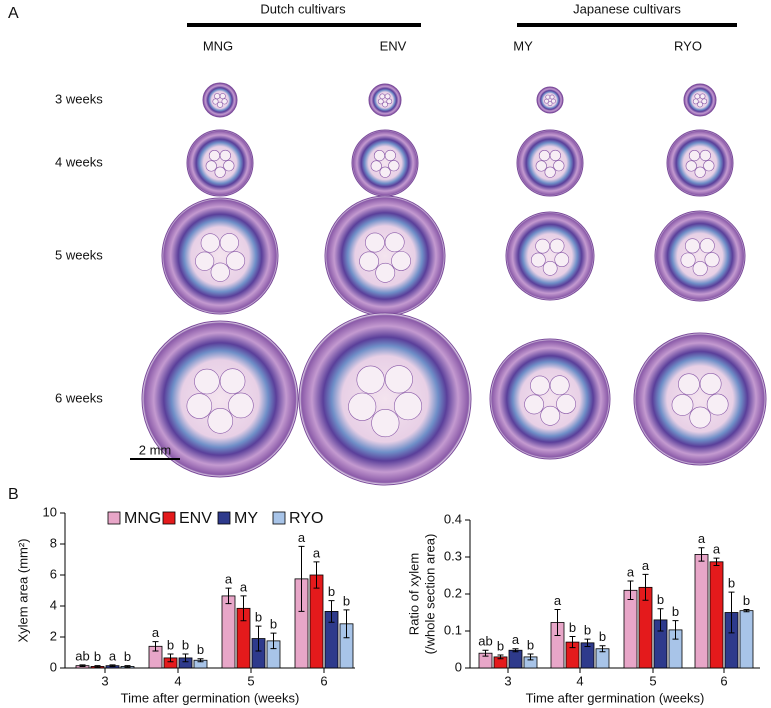 The image size is (771, 708). What do you see at coordinates (218, 45) in the screenshot?
I see `column-label: MNG` at bounding box center [218, 45].